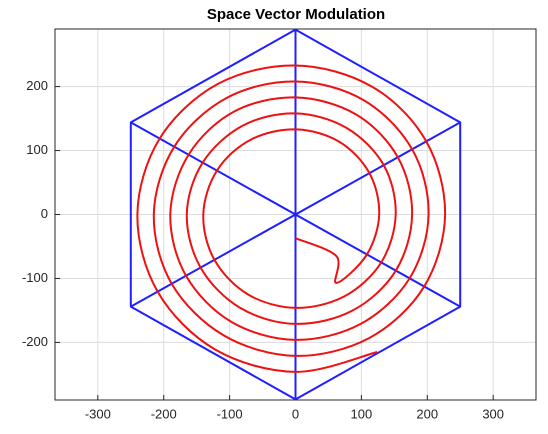 This screenshot has height=434, width=548. What do you see at coordinates (427, 413) in the screenshot?
I see `x-tick-label: 200` at bounding box center [427, 413].